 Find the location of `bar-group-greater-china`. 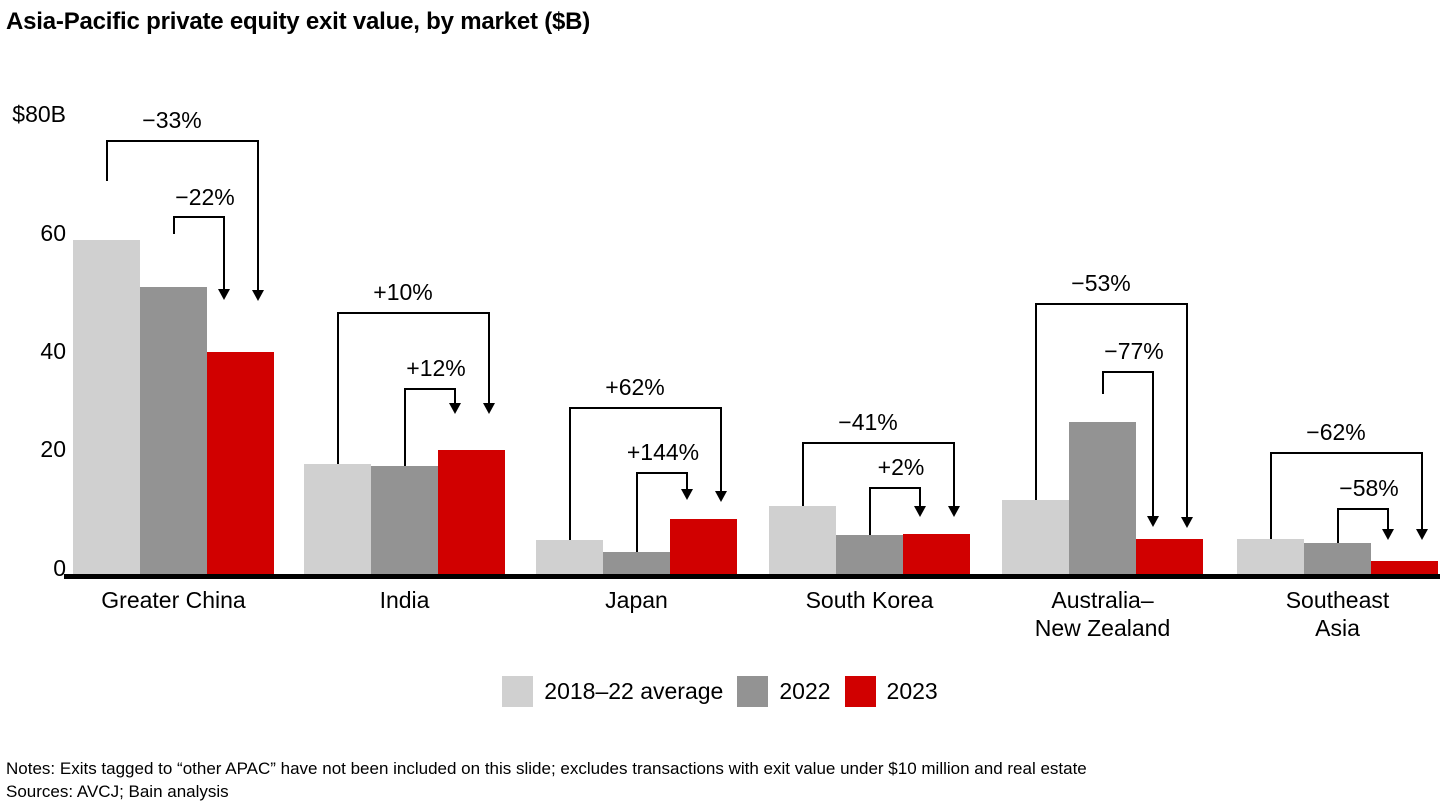

bar-group-greater-china is located at coordinates (173, 374).